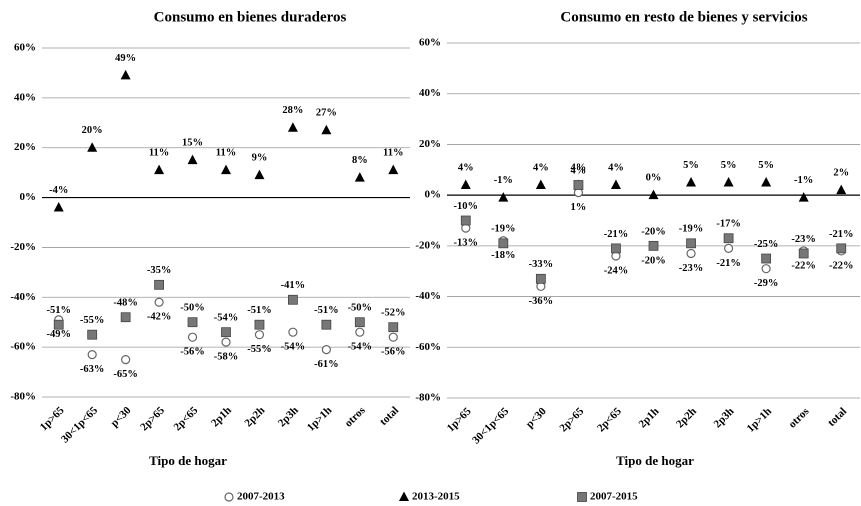 This screenshot has width=861, height=506. I want to click on data-label: 28%, so click(292, 110).